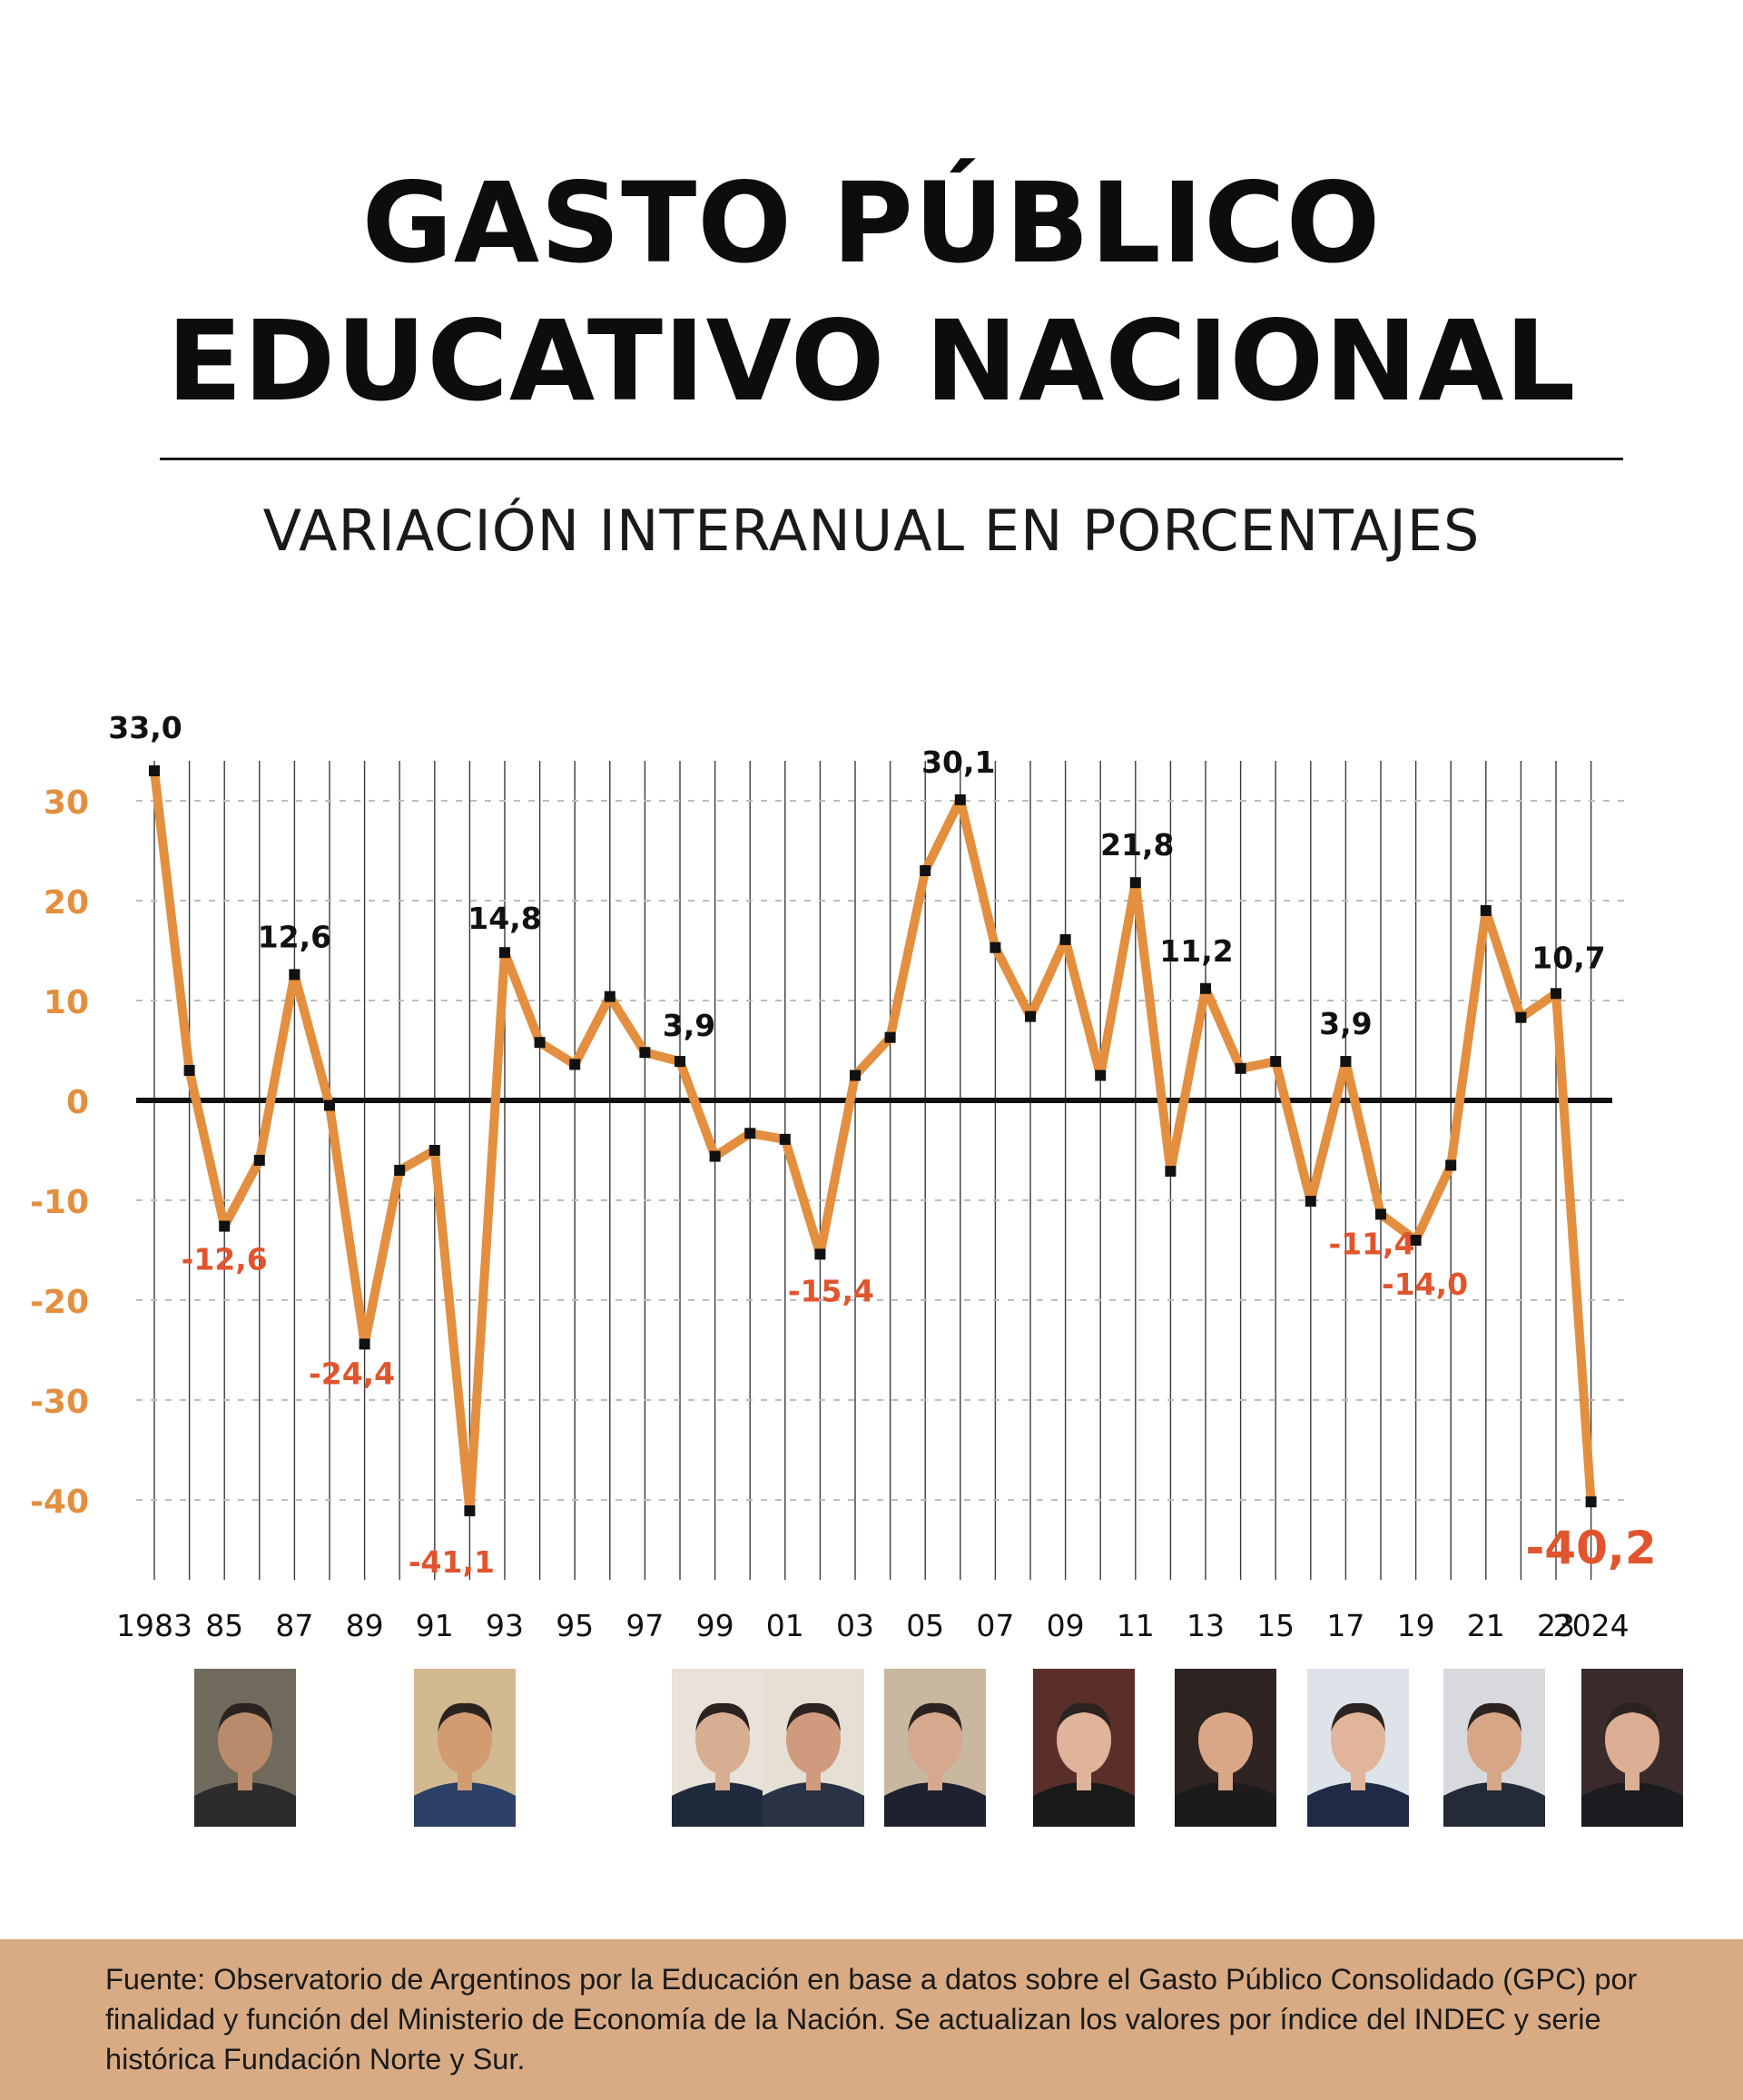 This screenshot has height=2100, width=1743. I want to click on title-block: GASTO PÚBLICO EDUCATIVO NACIONAL, so click(871, 292).